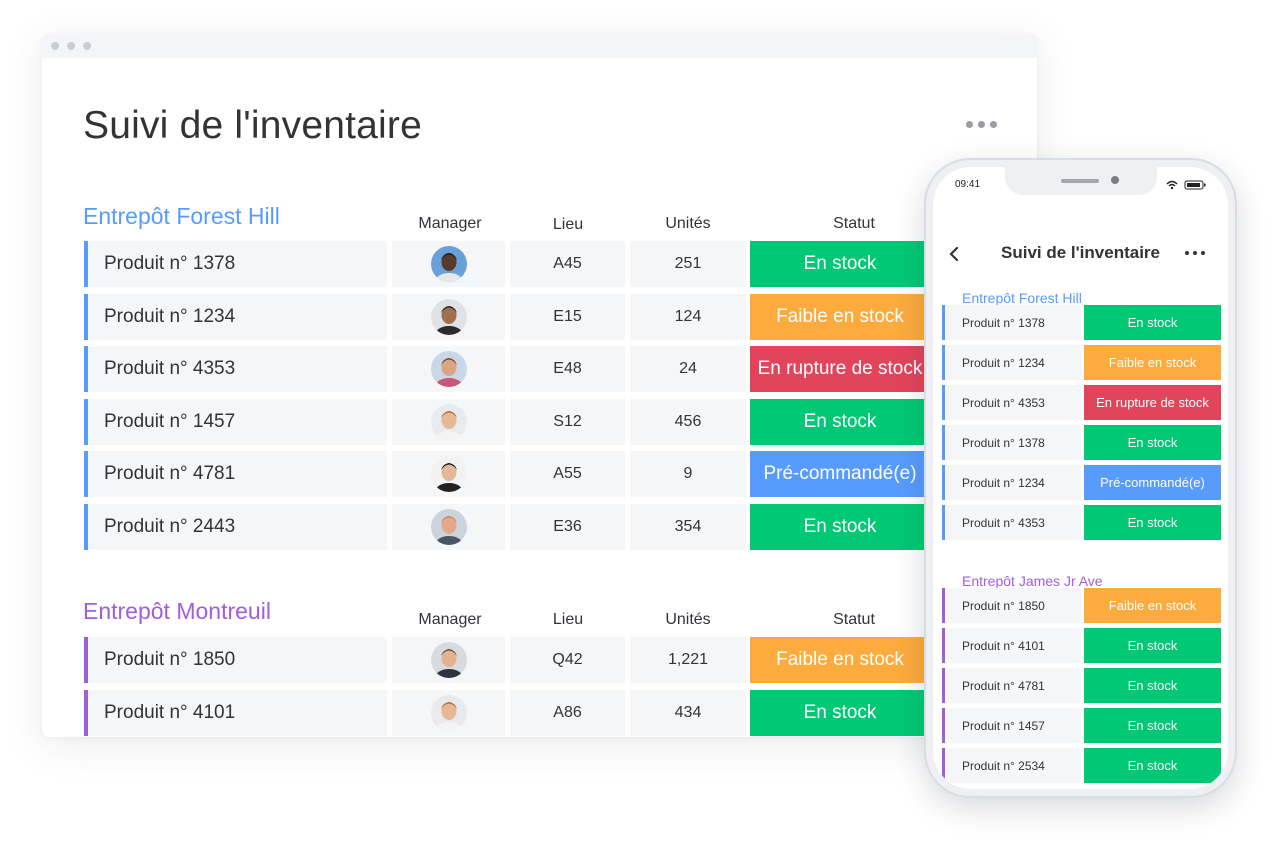  What do you see at coordinates (567, 660) in the screenshot?
I see `location-cell: Q42` at bounding box center [567, 660].